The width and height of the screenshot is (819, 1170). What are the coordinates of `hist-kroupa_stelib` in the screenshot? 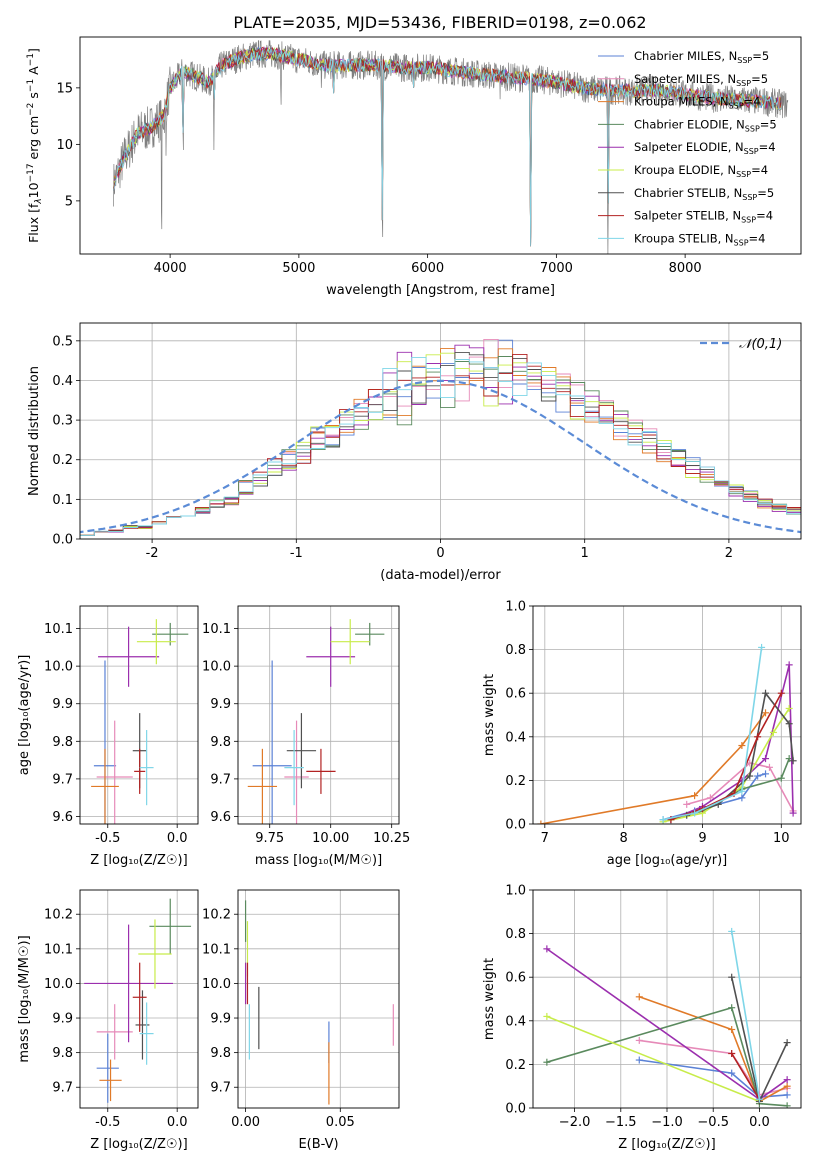 It's located at (440, 446).